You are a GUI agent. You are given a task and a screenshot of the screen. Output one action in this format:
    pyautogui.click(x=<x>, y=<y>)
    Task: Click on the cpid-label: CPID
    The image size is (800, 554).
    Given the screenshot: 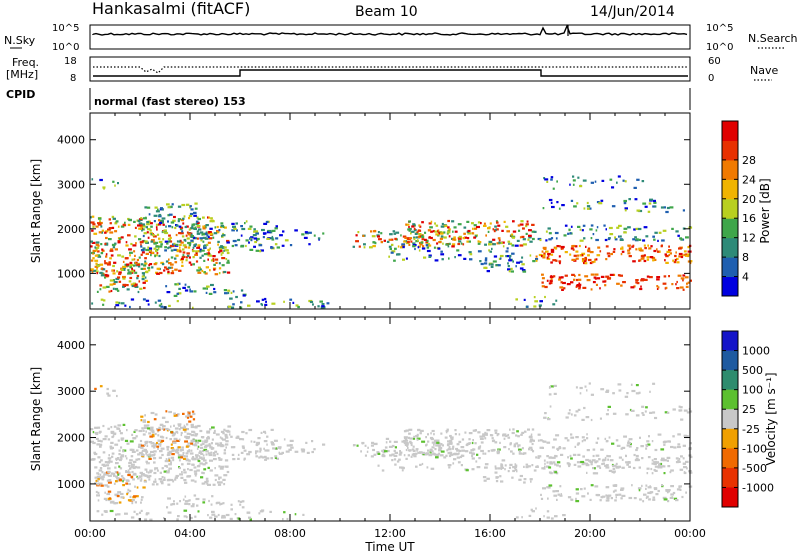 What is the action you would take?
    pyautogui.click(x=20, y=94)
    